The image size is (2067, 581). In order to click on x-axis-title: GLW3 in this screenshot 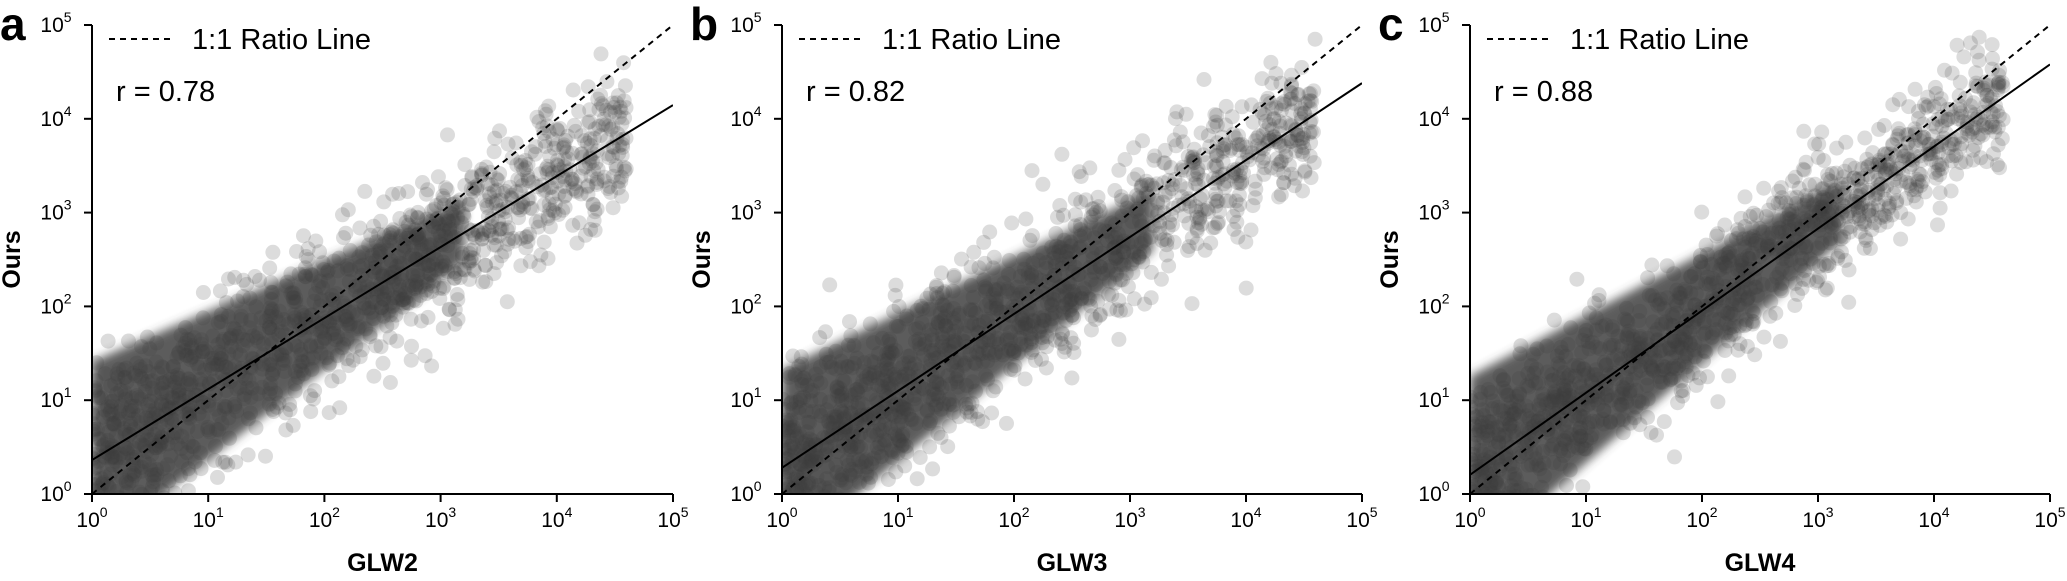, I will do `click(1072, 563)`.